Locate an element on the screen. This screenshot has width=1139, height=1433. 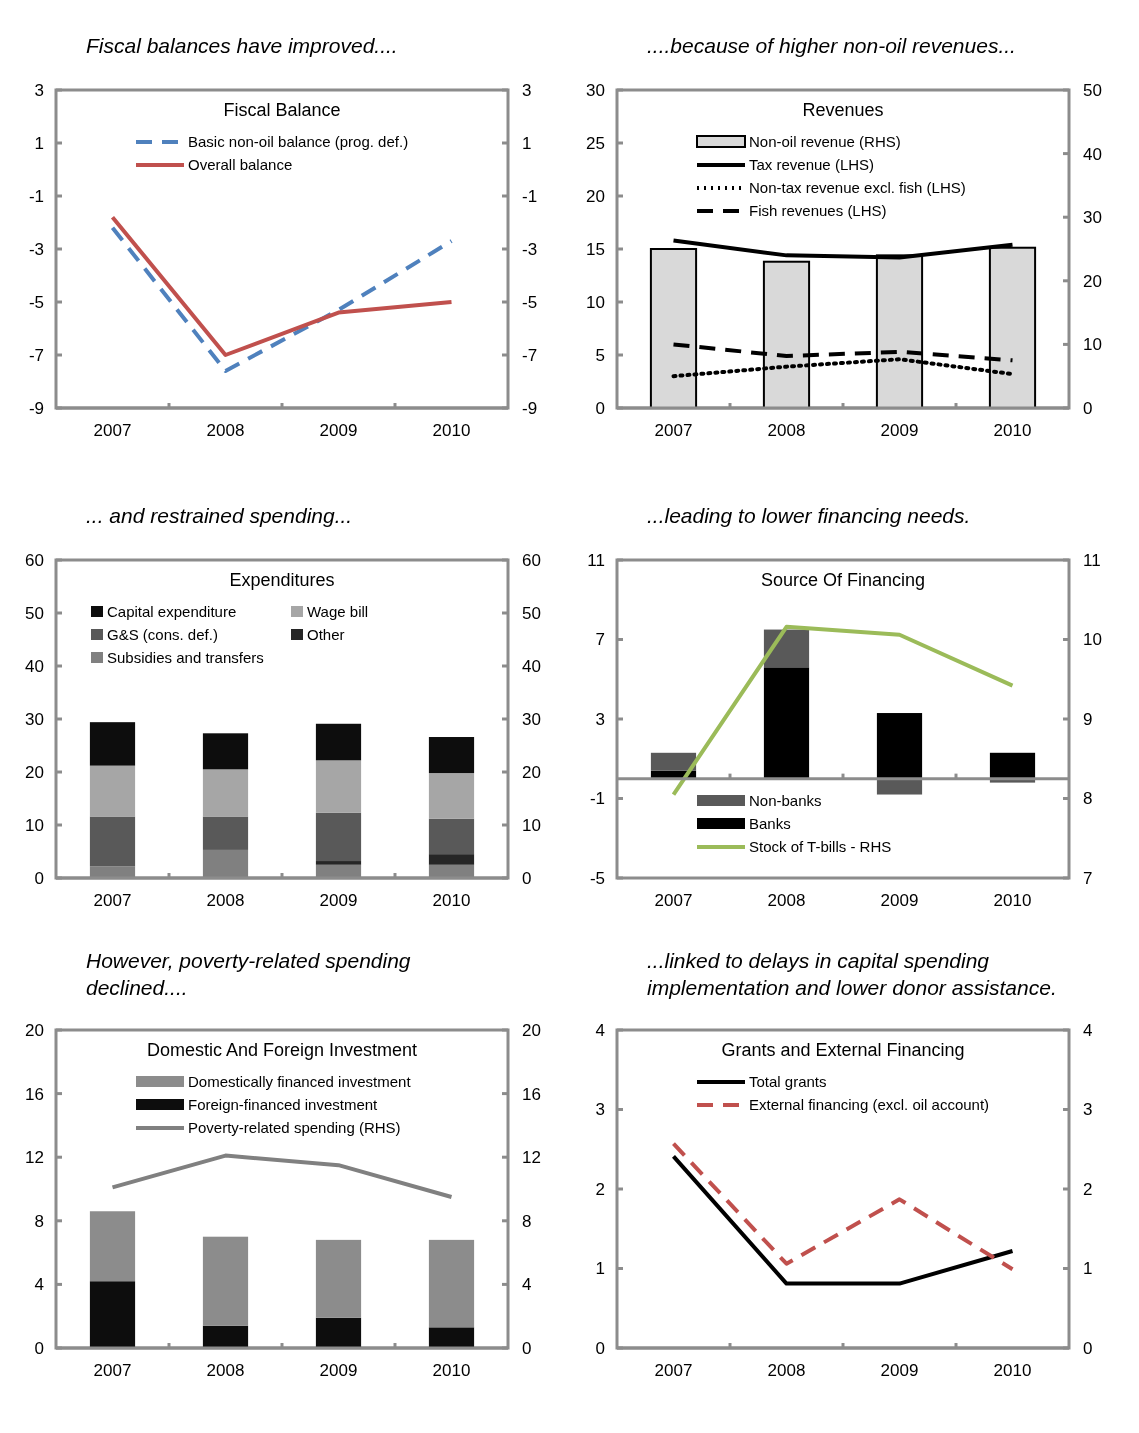
y-tick-label: 8 is located at coordinates (39, 1221).